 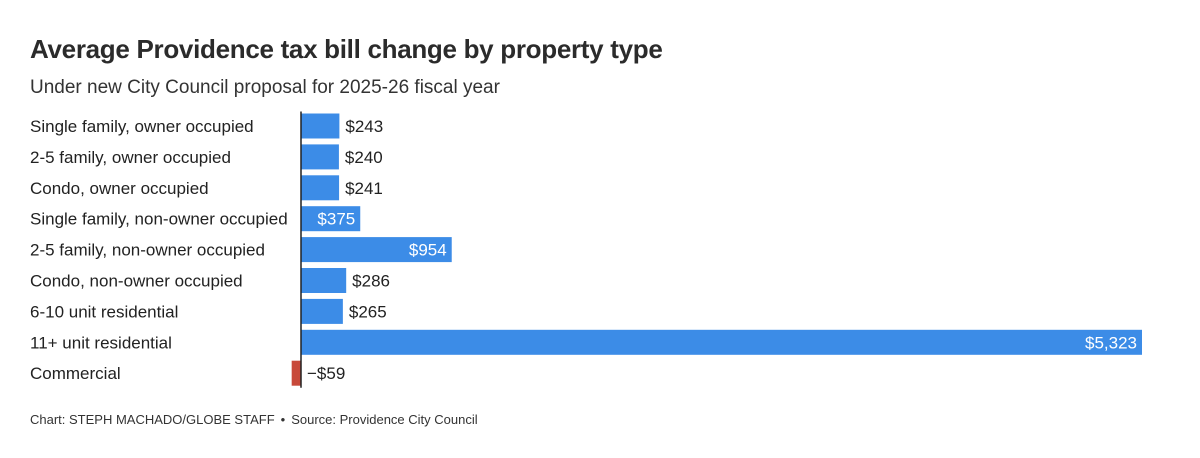 I want to click on footer-credit: Chart: STEPH MACHADO/GLOBE STAFF, so click(x=152, y=419).